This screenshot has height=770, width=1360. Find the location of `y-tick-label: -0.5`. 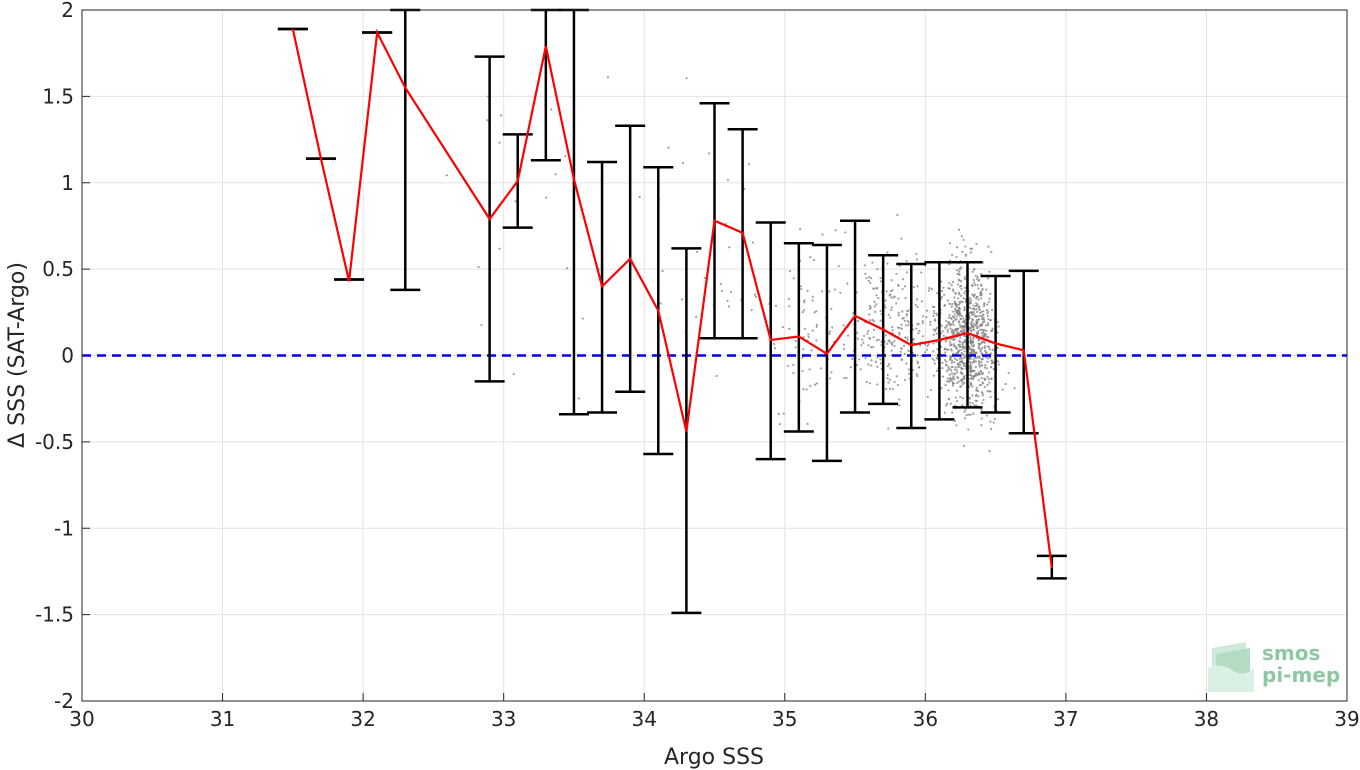

y-tick-label: -0.5 is located at coordinates (54, 442).